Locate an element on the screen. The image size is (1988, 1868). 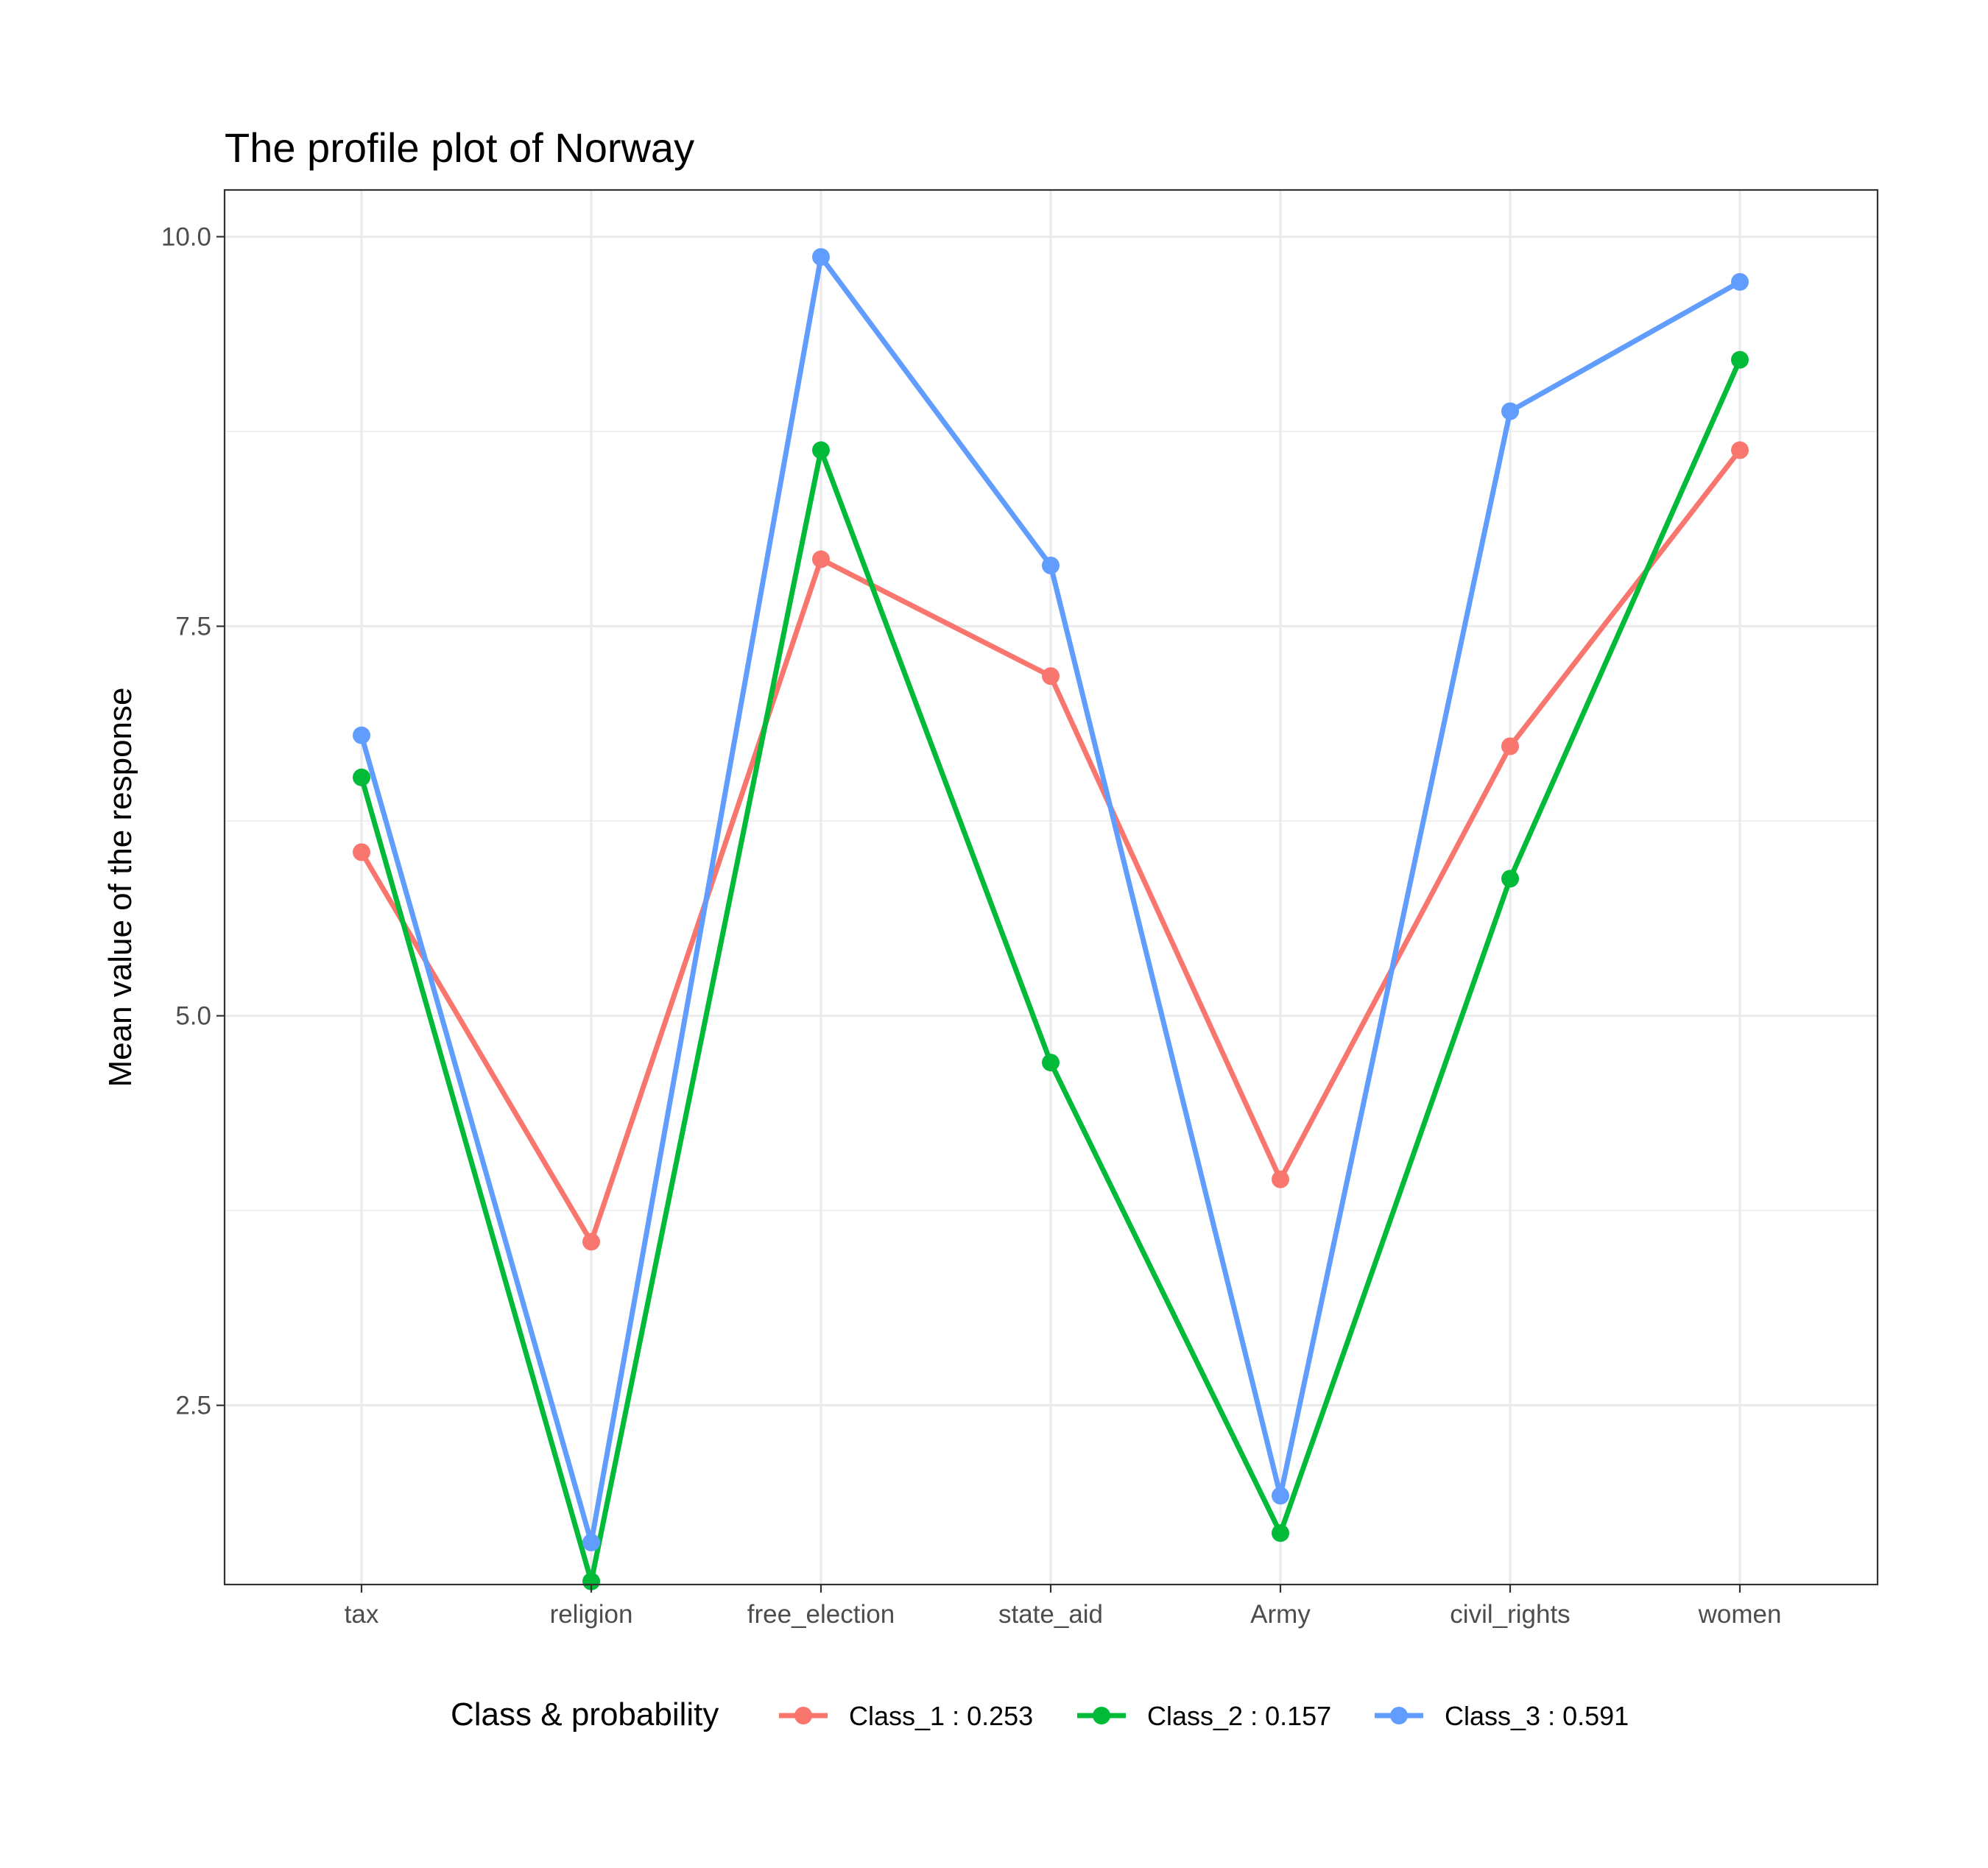
y-axis-label: Mean value of the response is located at coordinates (120, 887).